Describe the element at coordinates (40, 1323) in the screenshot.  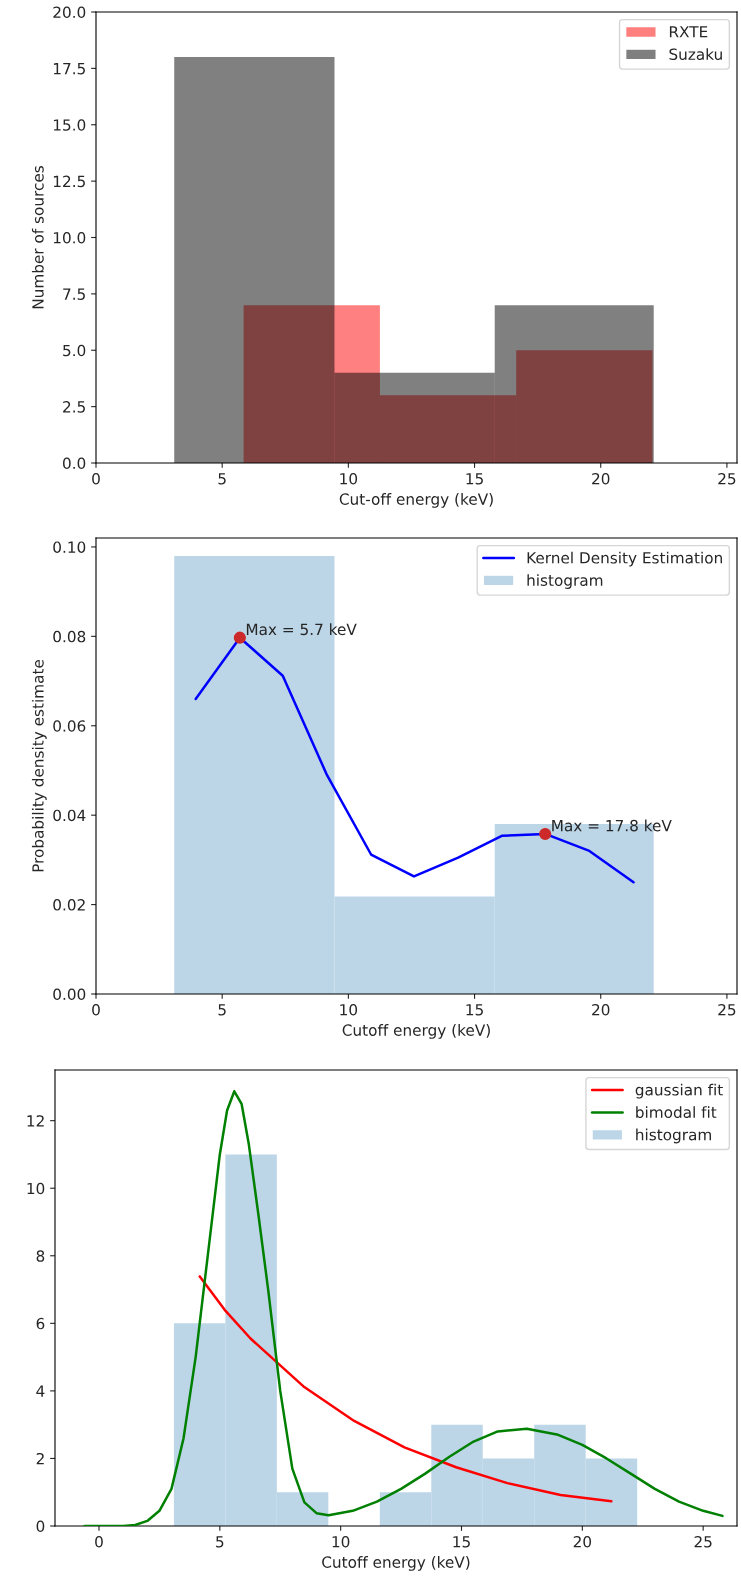
I see `y-tick-label: 6` at that location.